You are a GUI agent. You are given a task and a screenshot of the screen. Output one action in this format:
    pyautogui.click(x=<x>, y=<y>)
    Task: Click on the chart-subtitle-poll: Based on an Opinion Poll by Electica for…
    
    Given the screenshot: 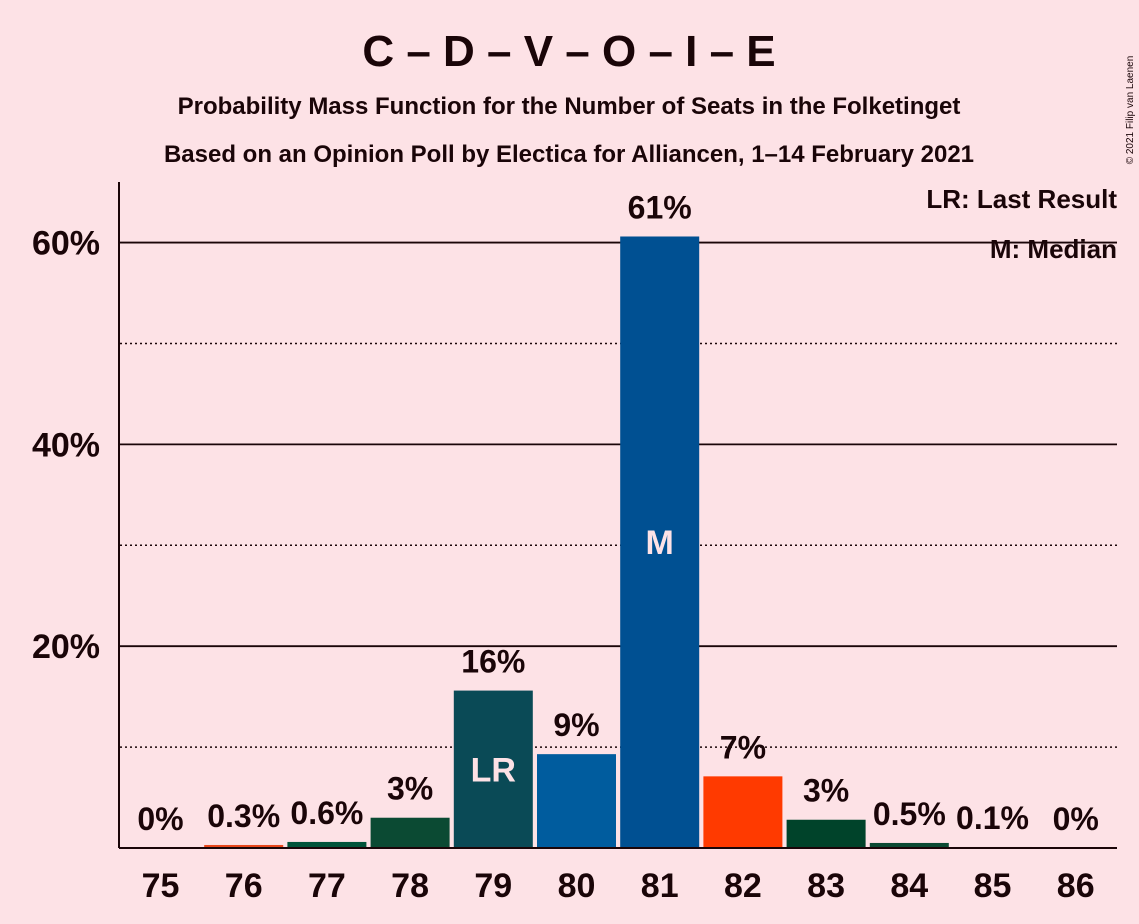 What is the action you would take?
    pyautogui.click(x=569, y=154)
    